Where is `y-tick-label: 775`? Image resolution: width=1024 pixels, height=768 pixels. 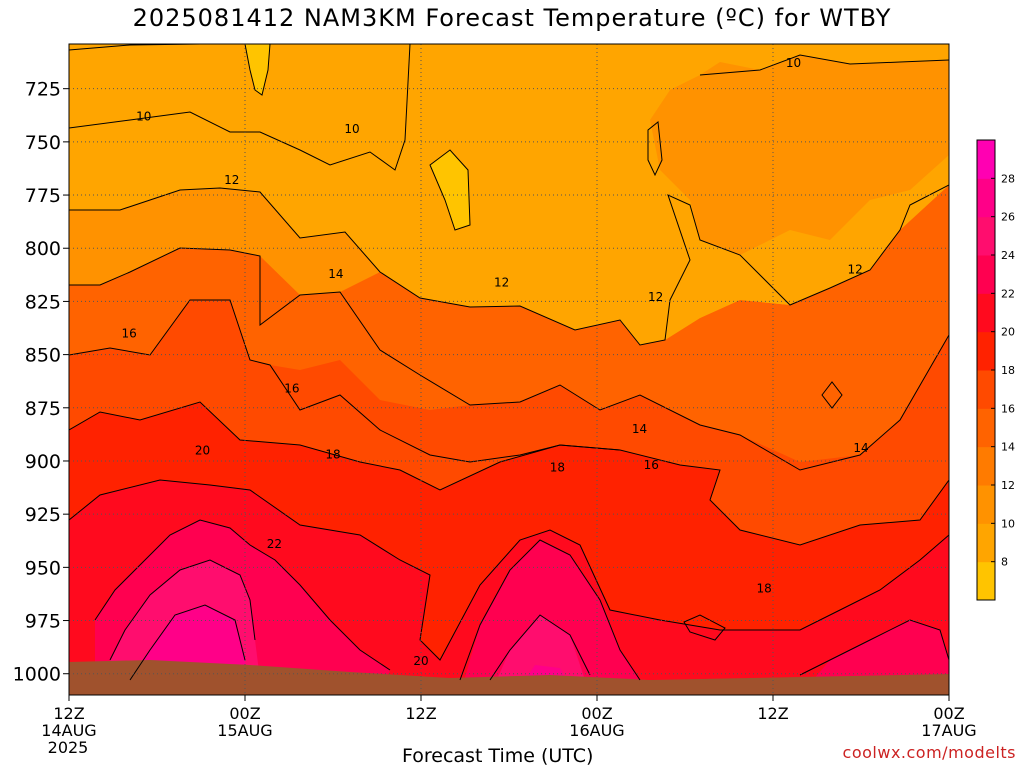 y-tick-label: 775 is located at coordinates (43, 196).